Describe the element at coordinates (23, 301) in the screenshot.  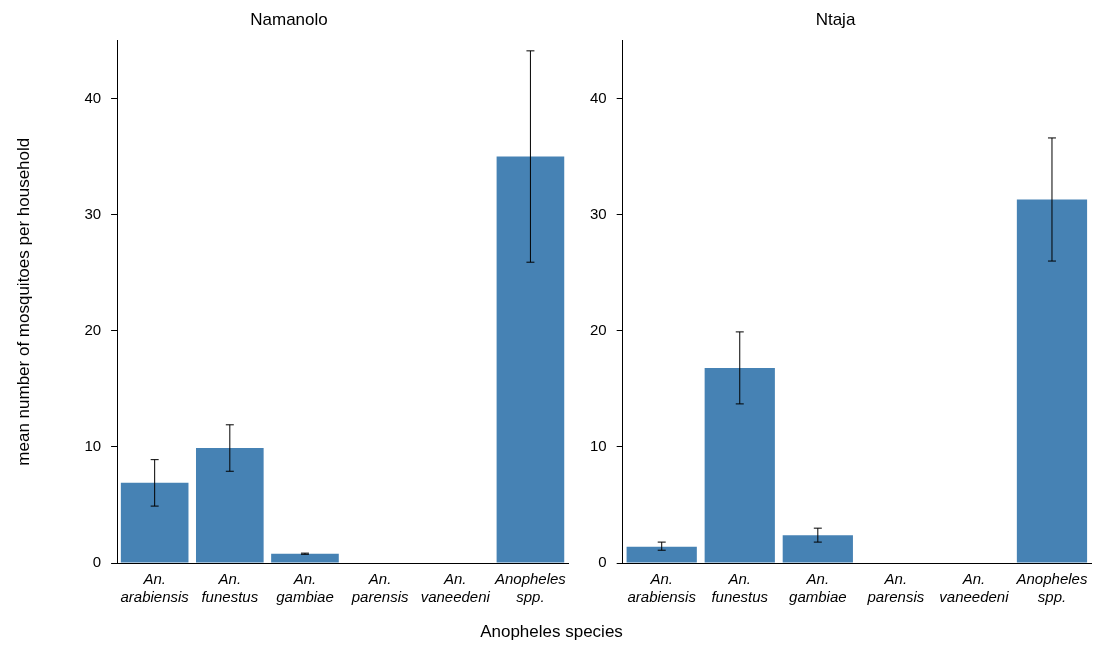
I see `y-axis-title: mean number of mosquitoes per household` at that location.